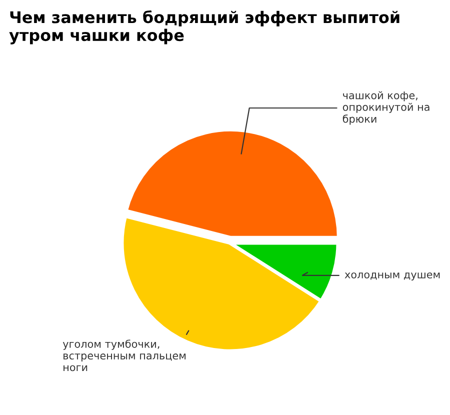 Image resolution: width=450 pixels, height=415 pixels. I want to click on chart-title: Чем заменить бодрящий эффект выпитой утром чашки кофе, so click(204, 27).